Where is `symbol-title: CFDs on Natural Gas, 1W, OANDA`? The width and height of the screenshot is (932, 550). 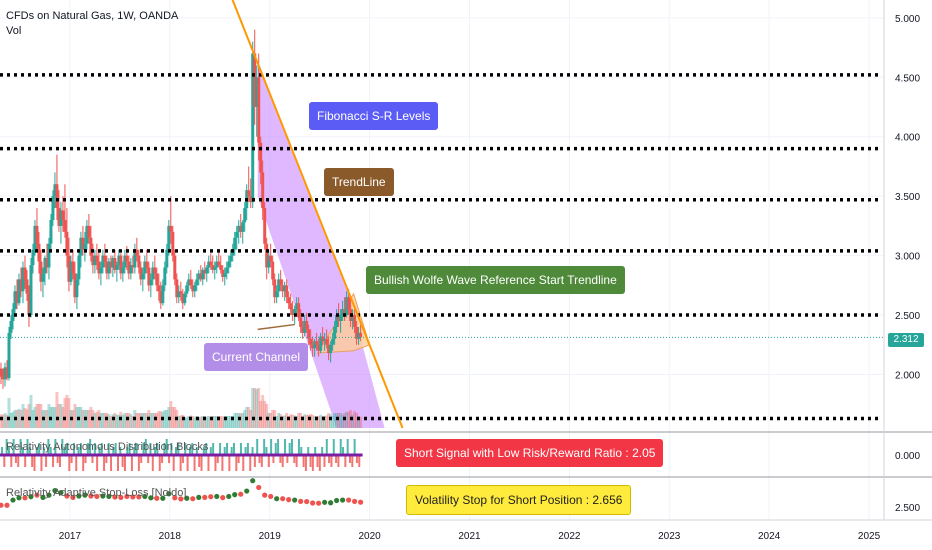
symbol-title: CFDs on Natural Gas, 1W, OANDA is located at coordinates (92, 16).